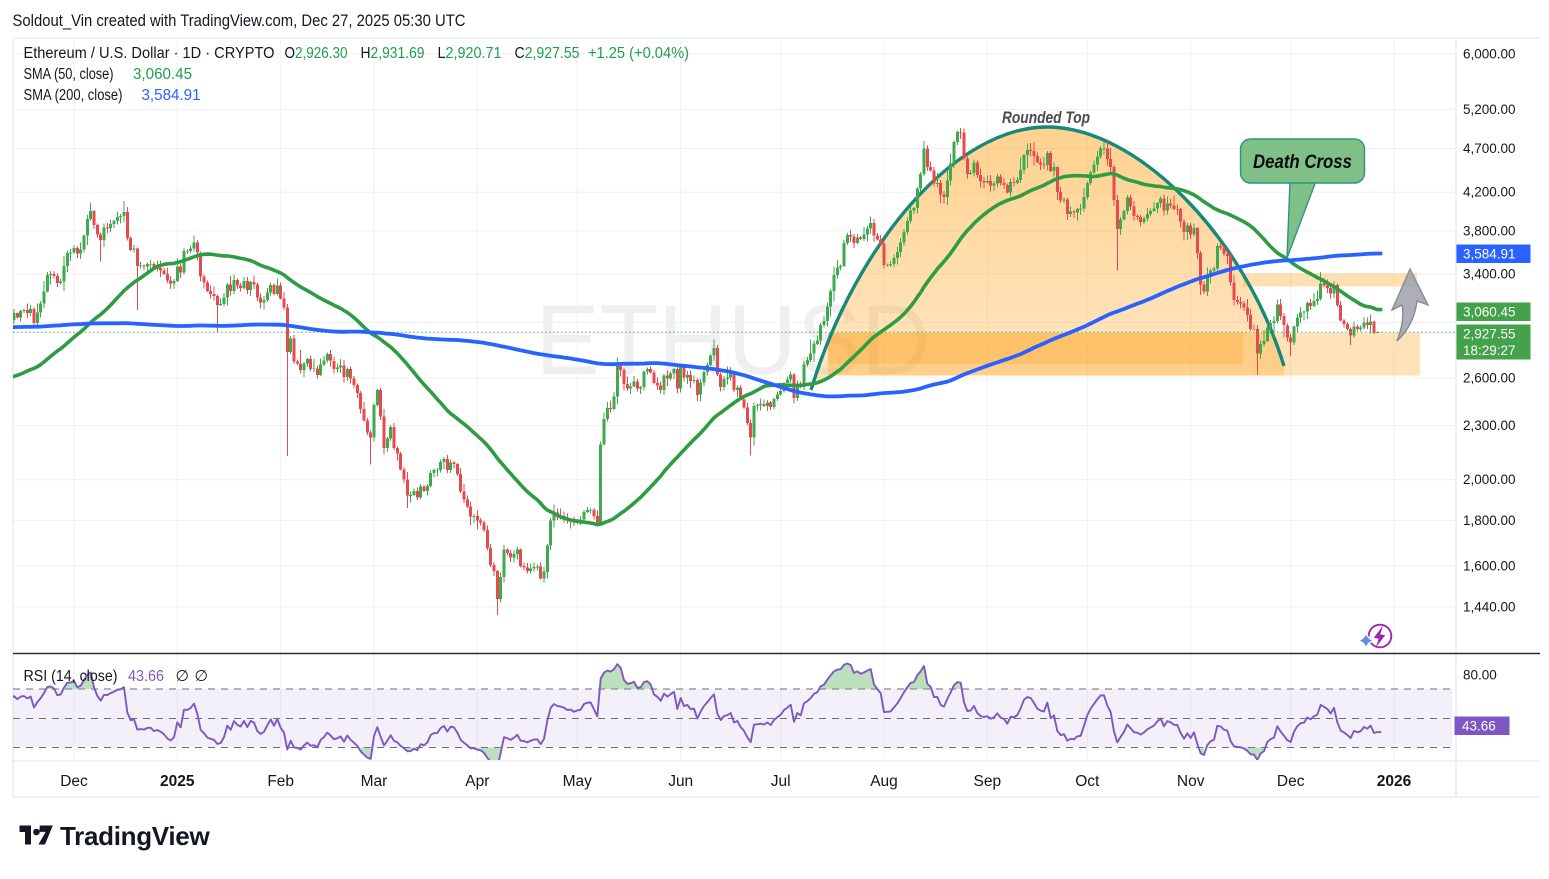 Image resolution: width=1549 pixels, height=879 pixels. What do you see at coordinates (638, 53) in the screenshot?
I see `svg-text: +1.25 (+0.04%)` at bounding box center [638, 53].